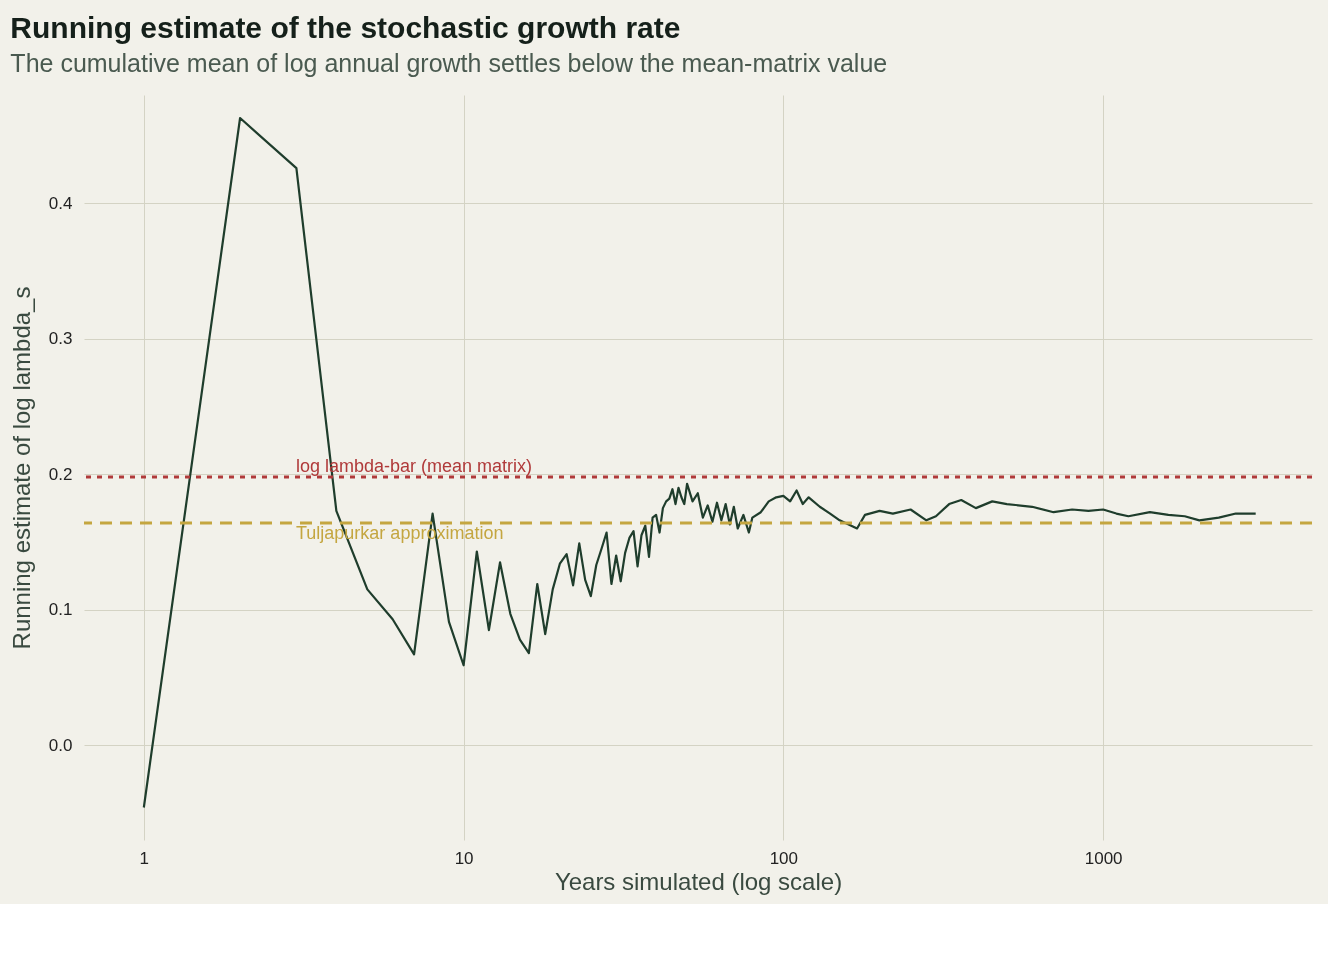 The height and width of the screenshot is (960, 1344). What do you see at coordinates (60, 339) in the screenshot?
I see `y-tick-label: 0.3` at bounding box center [60, 339].